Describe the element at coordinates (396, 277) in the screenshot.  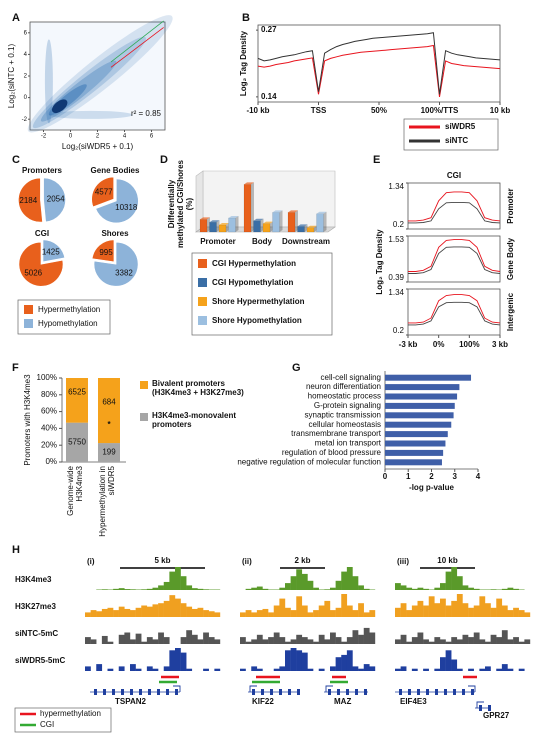
I see `y-tick-label: 0.39` at that location.